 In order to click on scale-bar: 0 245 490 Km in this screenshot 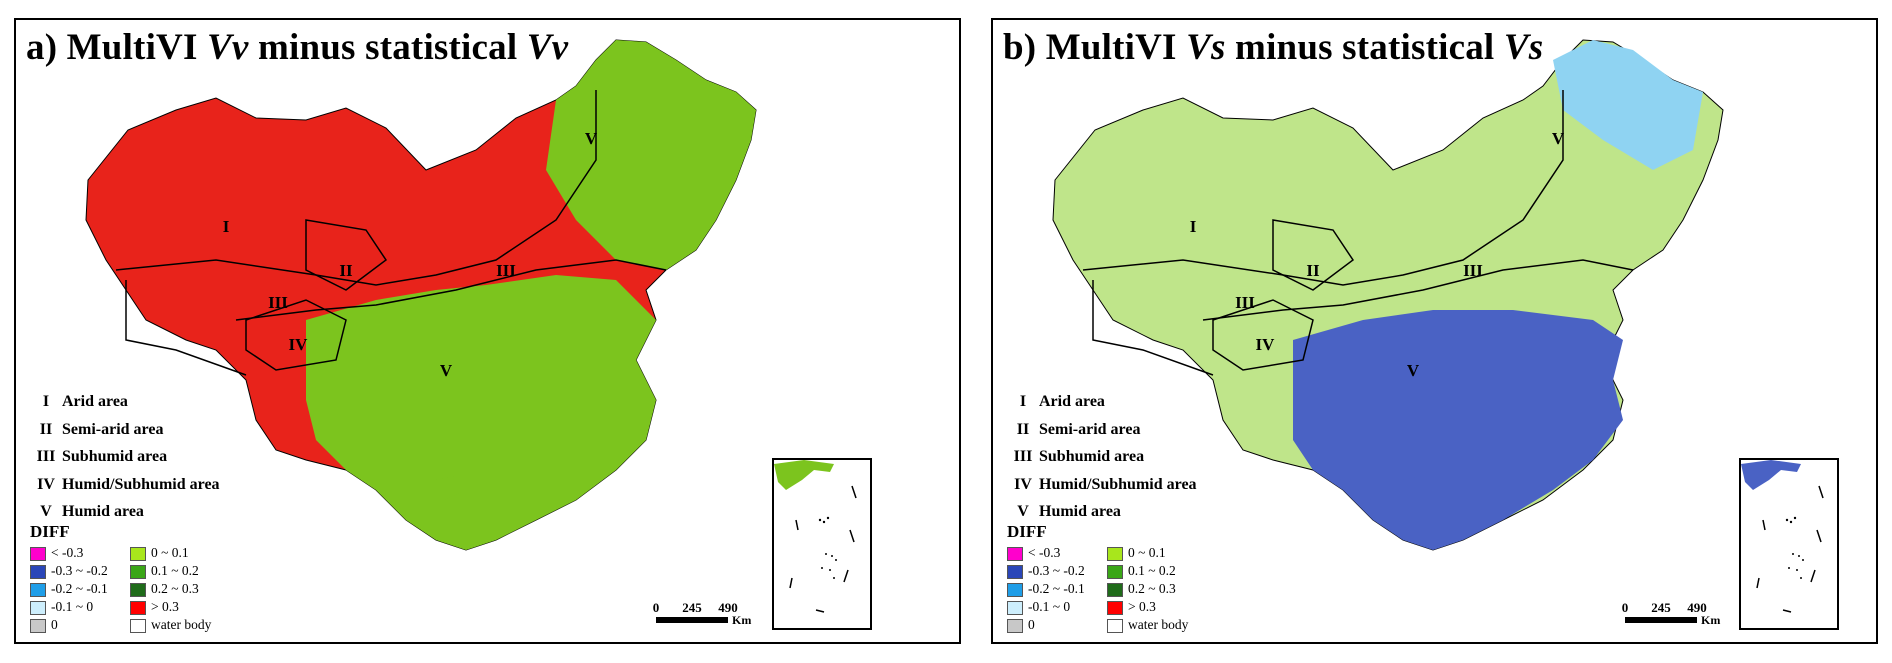, I will do `click(1671, 613)`.